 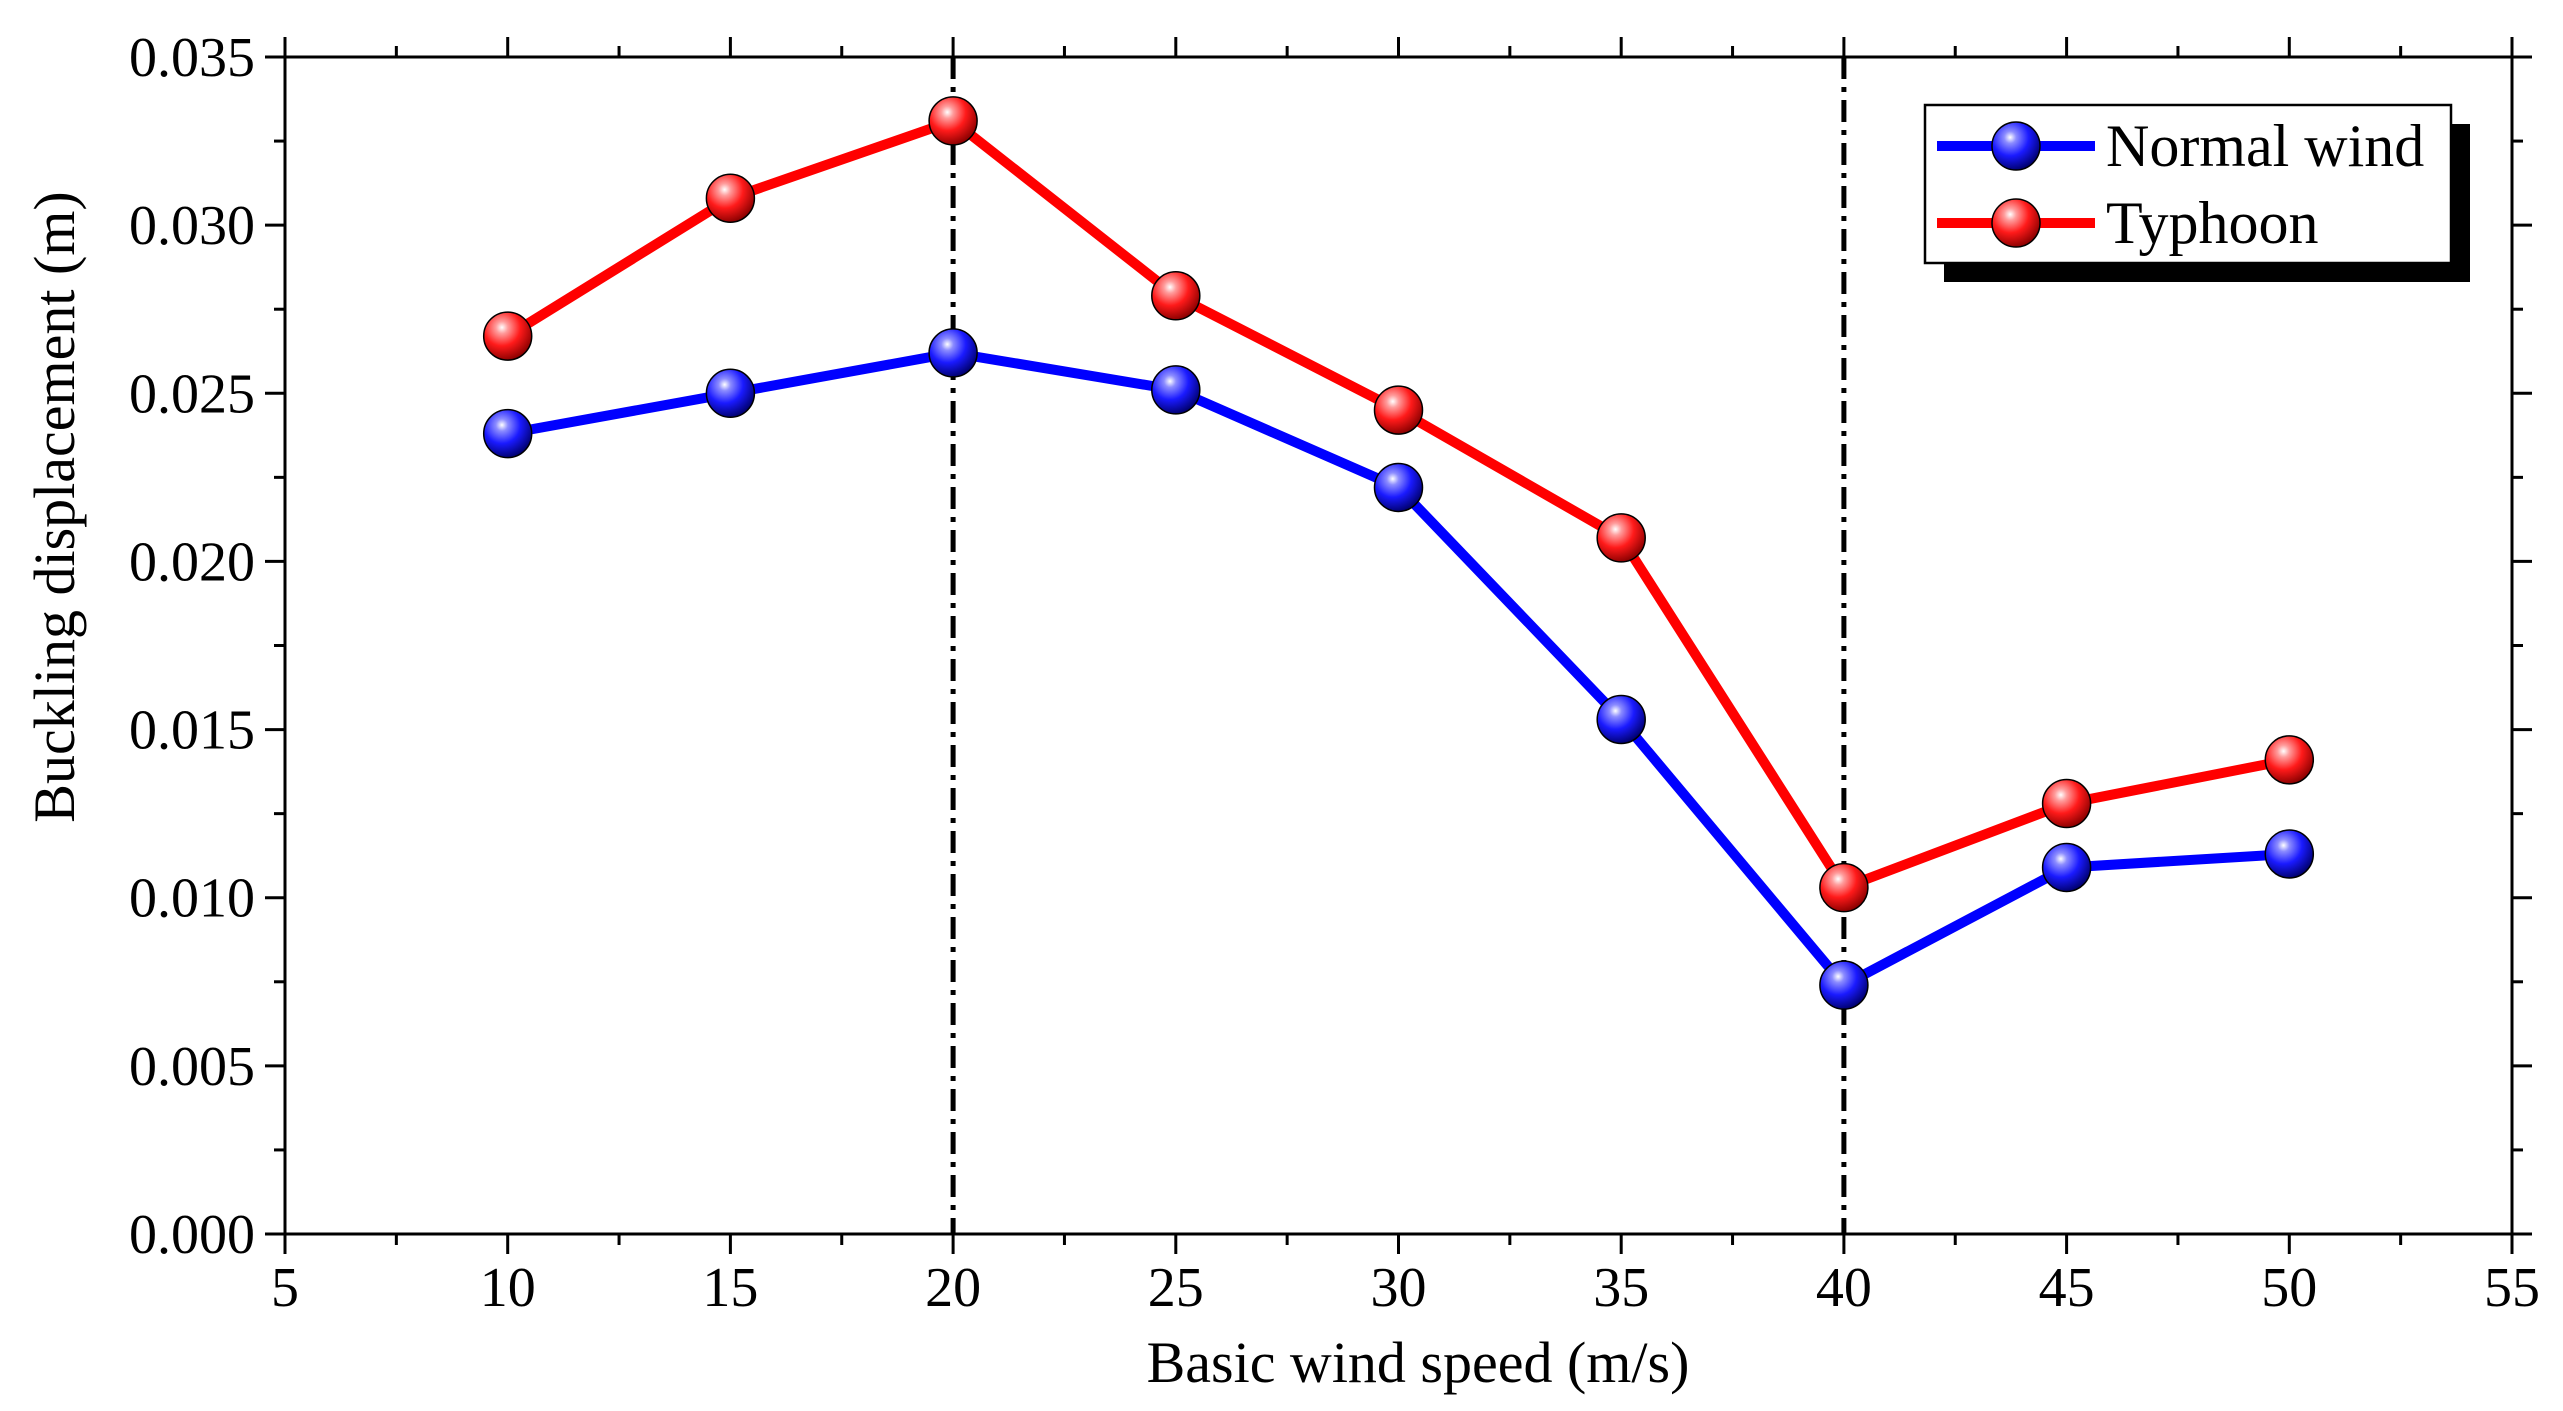 What do you see at coordinates (54, 506) in the screenshot?
I see `y-axis-title: Buckling displacement (m)` at bounding box center [54, 506].